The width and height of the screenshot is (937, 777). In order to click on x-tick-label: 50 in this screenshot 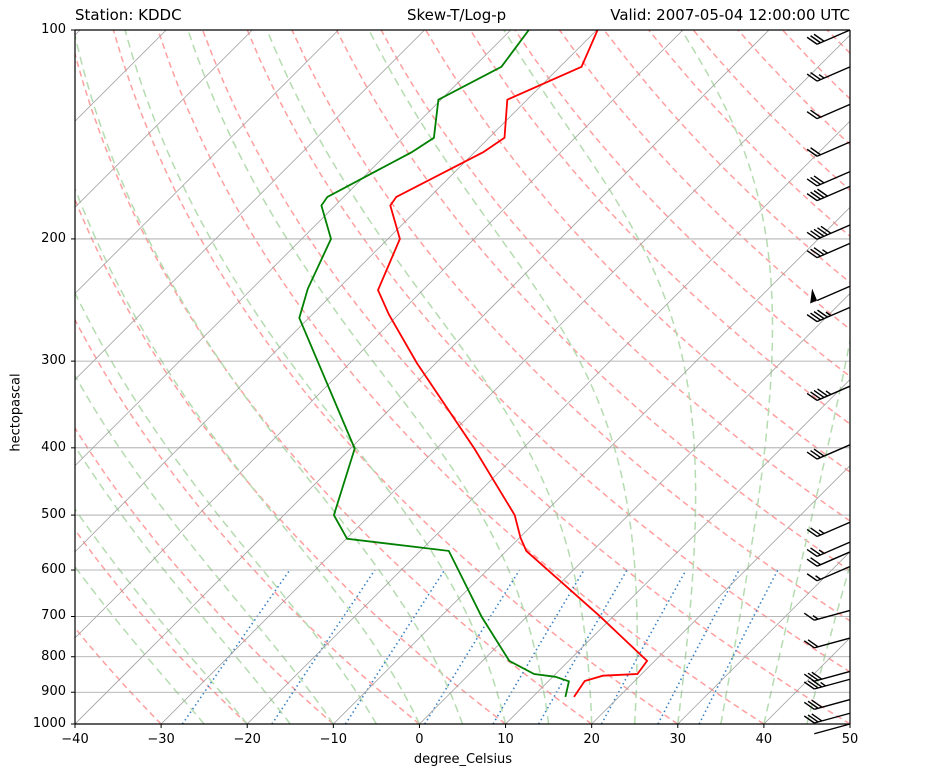, I will do `click(850, 739)`.